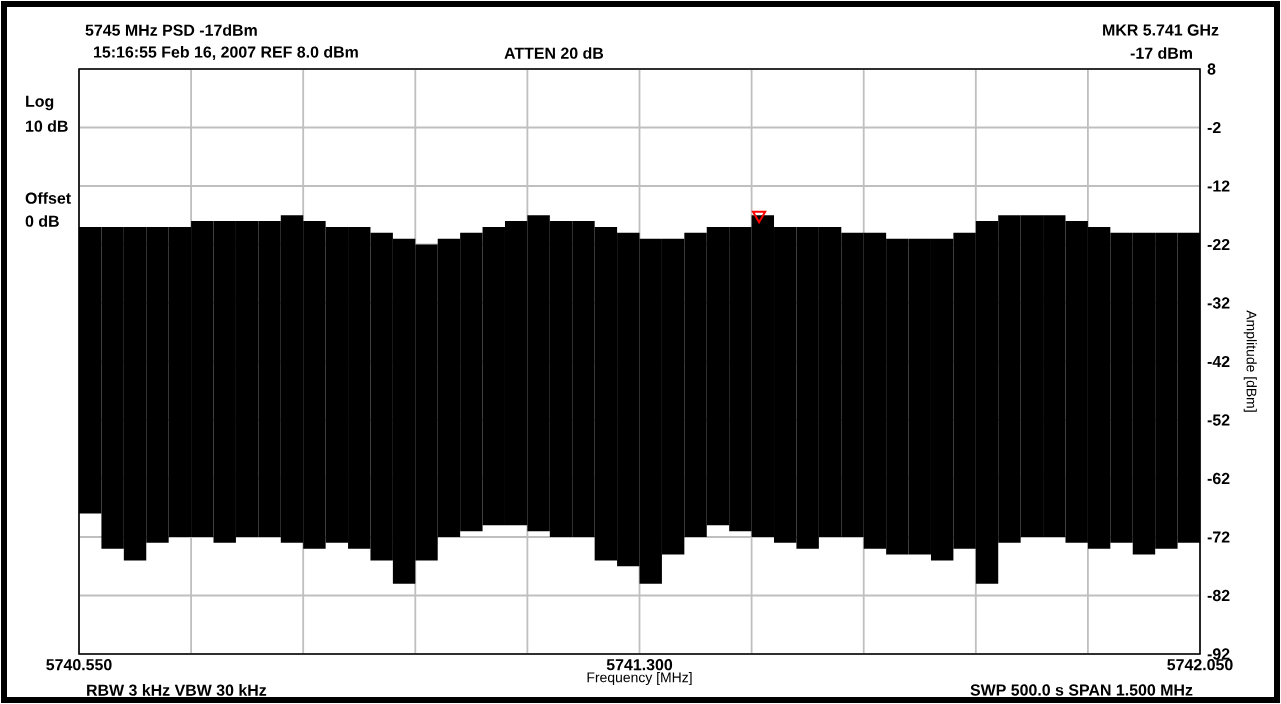 This screenshot has width=1281, height=704. Describe the element at coordinates (1218, 478) in the screenshot. I see `y-tick-label: -62` at that location.